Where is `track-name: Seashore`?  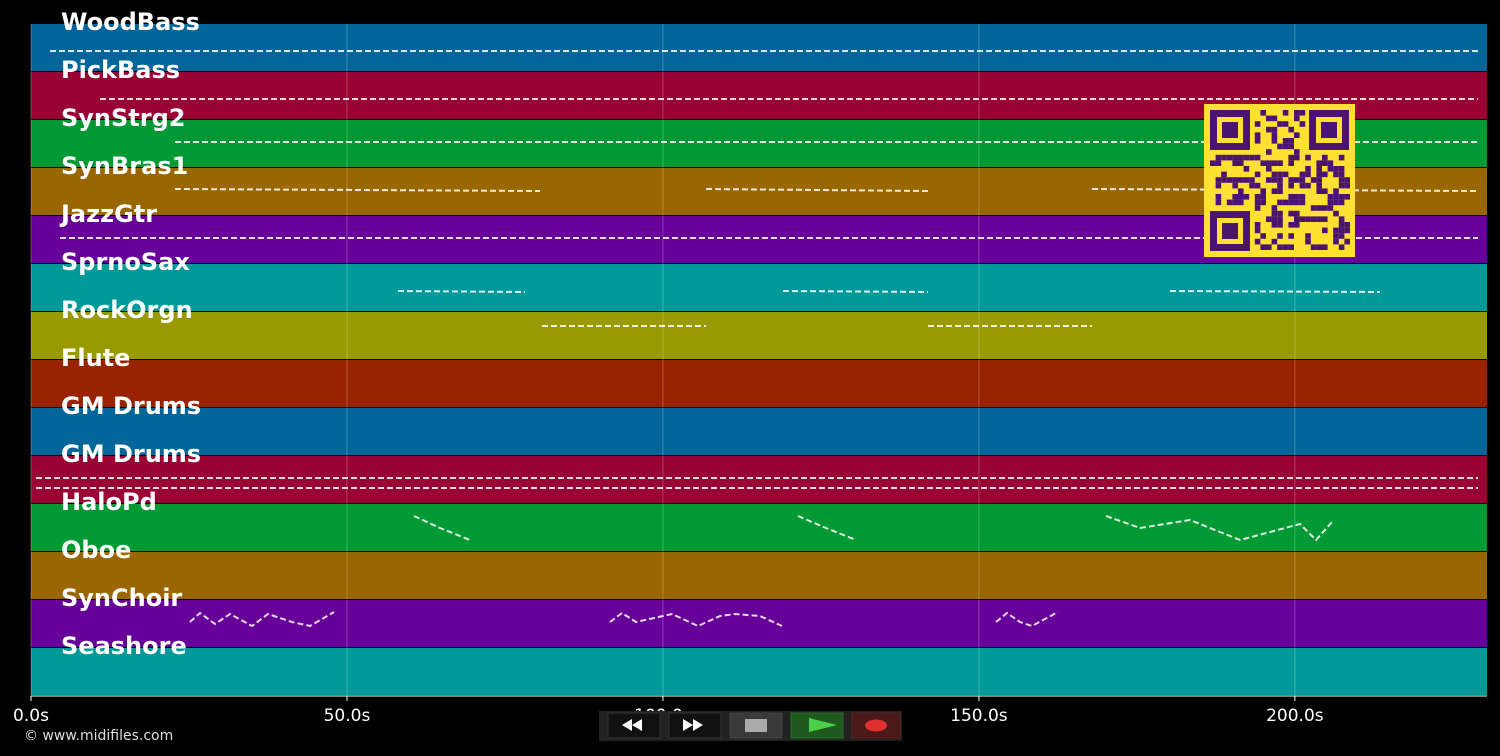 track-name: Seashore is located at coordinates (124, 646).